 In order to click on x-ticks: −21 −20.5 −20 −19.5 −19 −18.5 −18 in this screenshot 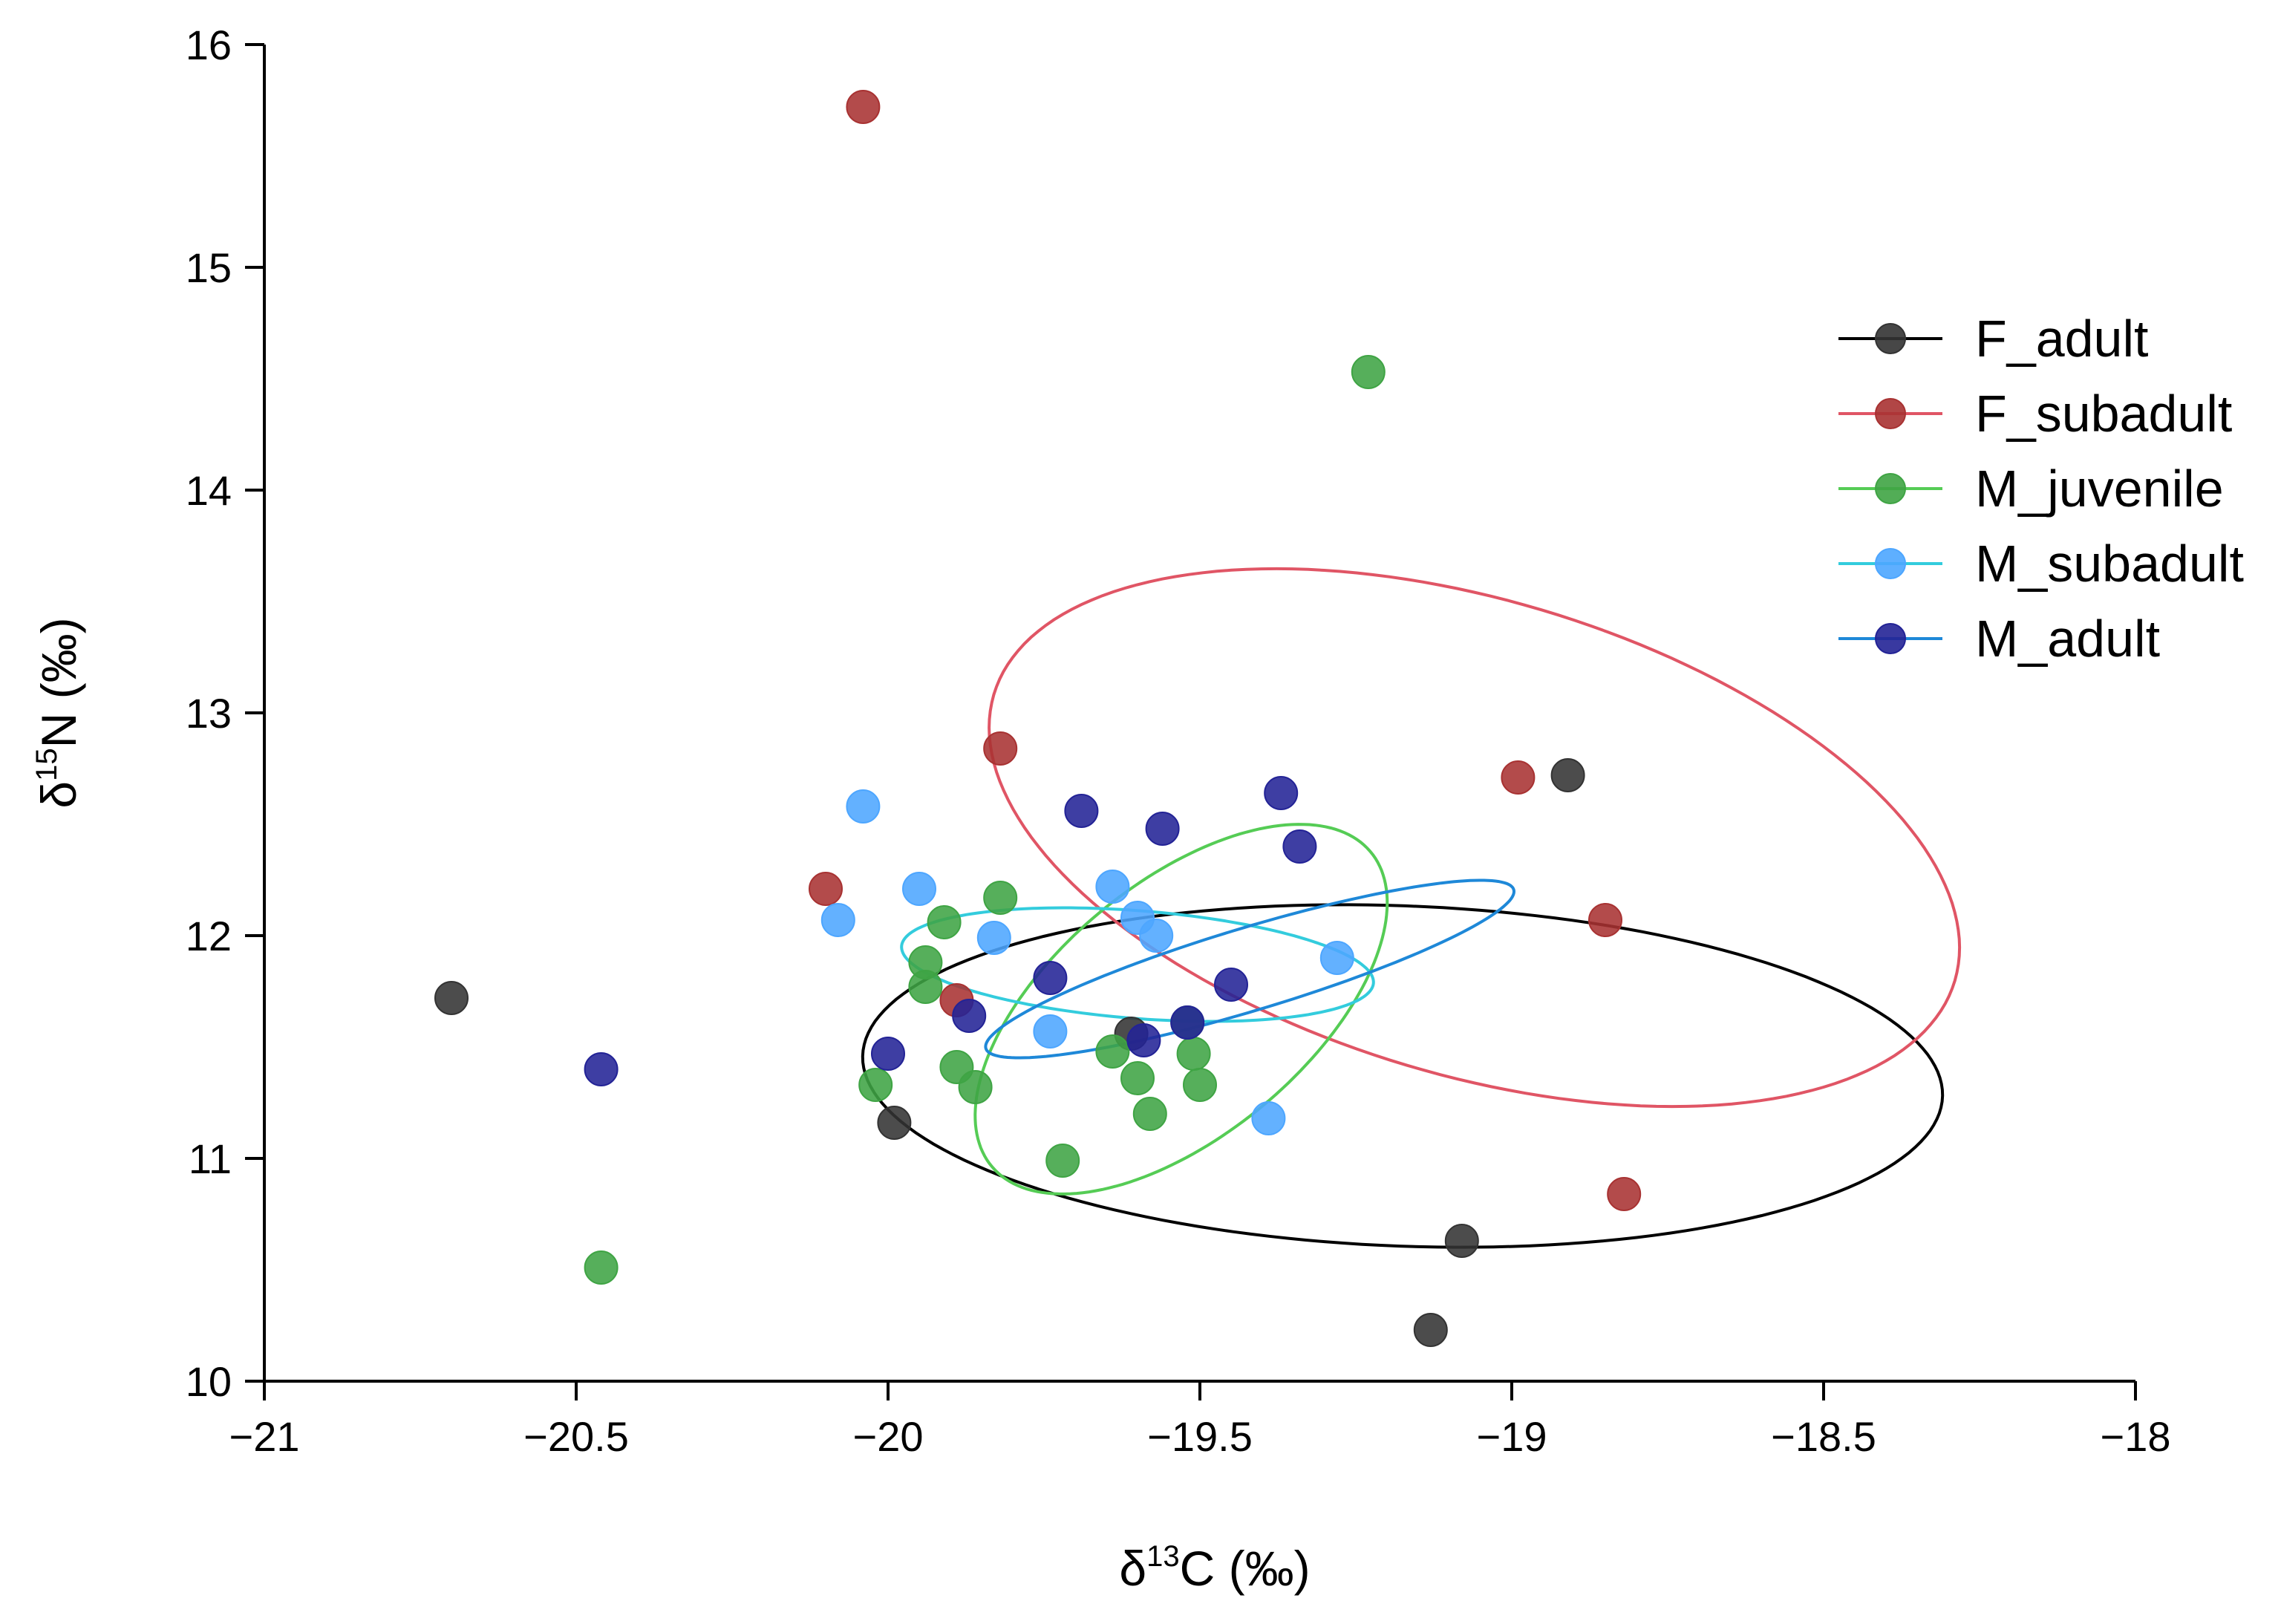, I will do `click(1200, 1421)`.